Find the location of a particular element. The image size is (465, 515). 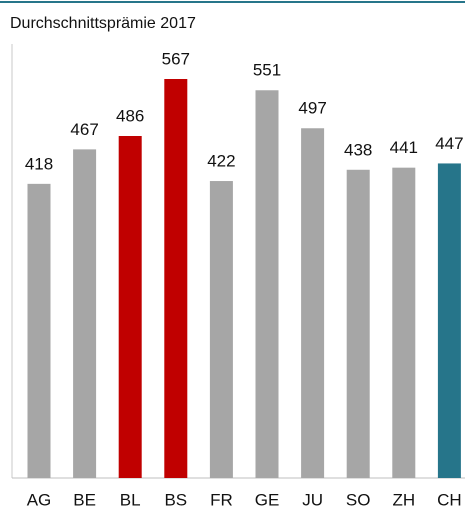

x-tick-label: BS is located at coordinates (175, 499).